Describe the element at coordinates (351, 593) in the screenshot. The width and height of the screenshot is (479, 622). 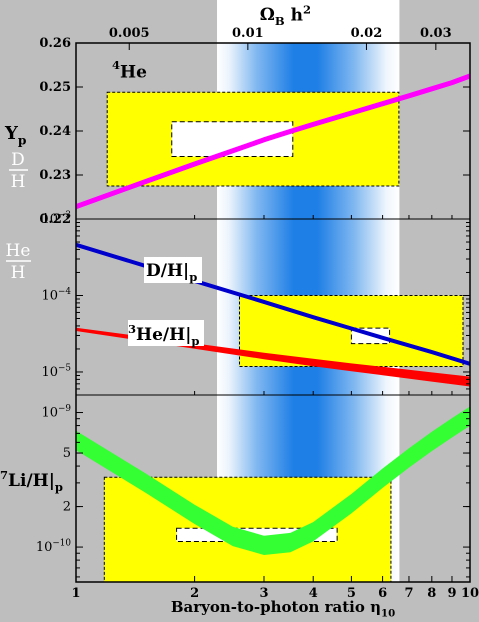
I see `x-tick-label: 5` at that location.